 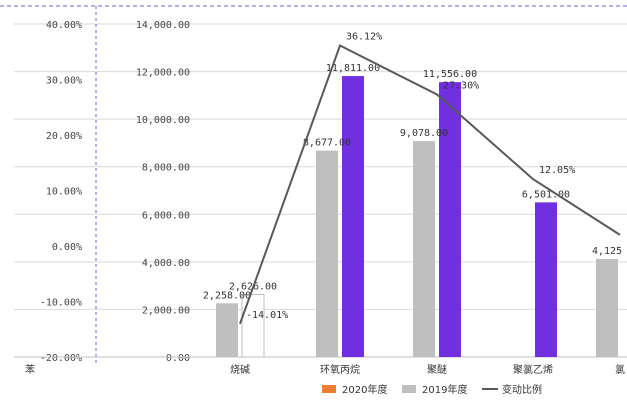 What do you see at coordinates (163, 120) in the screenshot?
I see `left-axis-tick-label: 10,000.00` at bounding box center [163, 120].